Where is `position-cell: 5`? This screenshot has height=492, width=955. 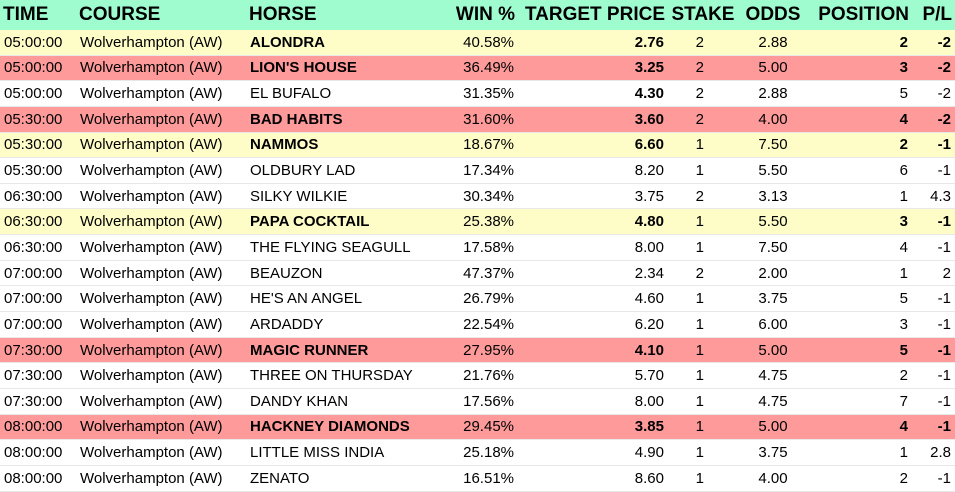
position-cell: 5 is located at coordinates (860, 350).